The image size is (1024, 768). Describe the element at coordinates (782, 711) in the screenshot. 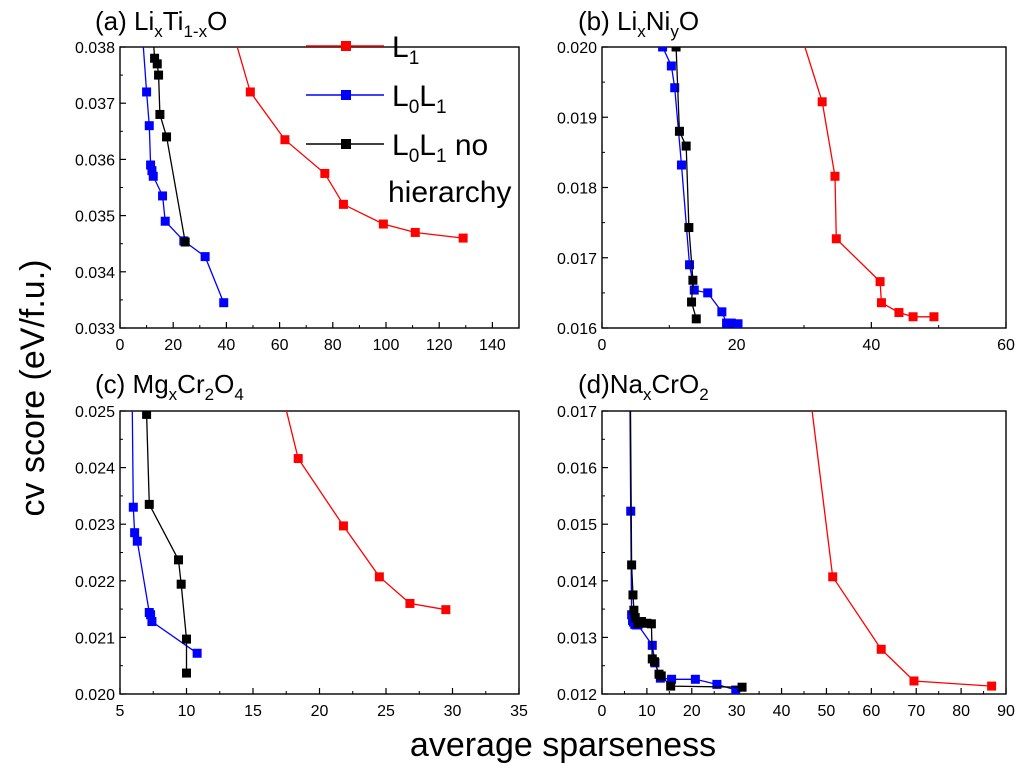

I see `x-tick-label: 40` at that location.